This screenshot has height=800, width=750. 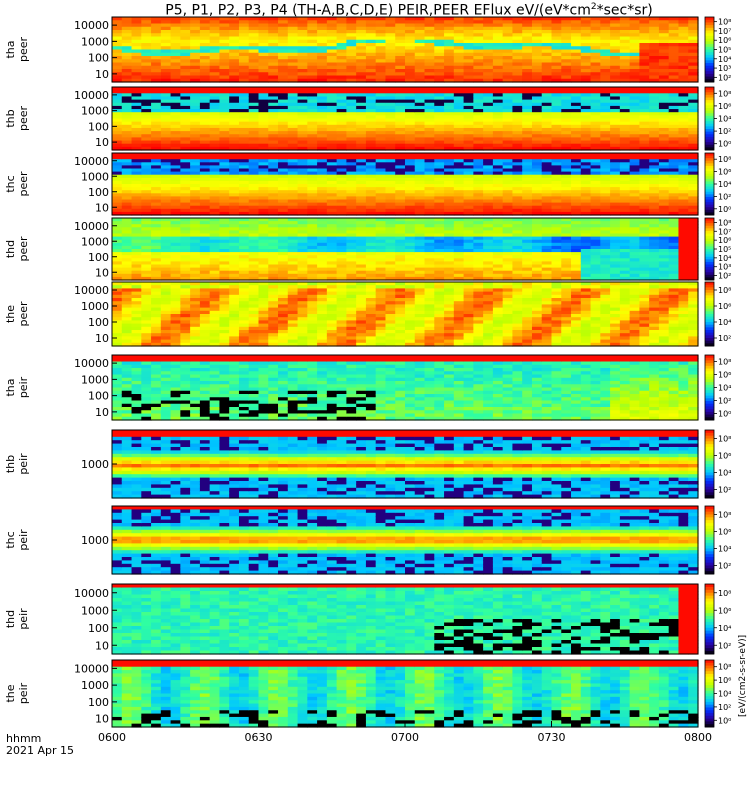 I want to click on y-axis-label-probe: tha, so click(x=10, y=49).